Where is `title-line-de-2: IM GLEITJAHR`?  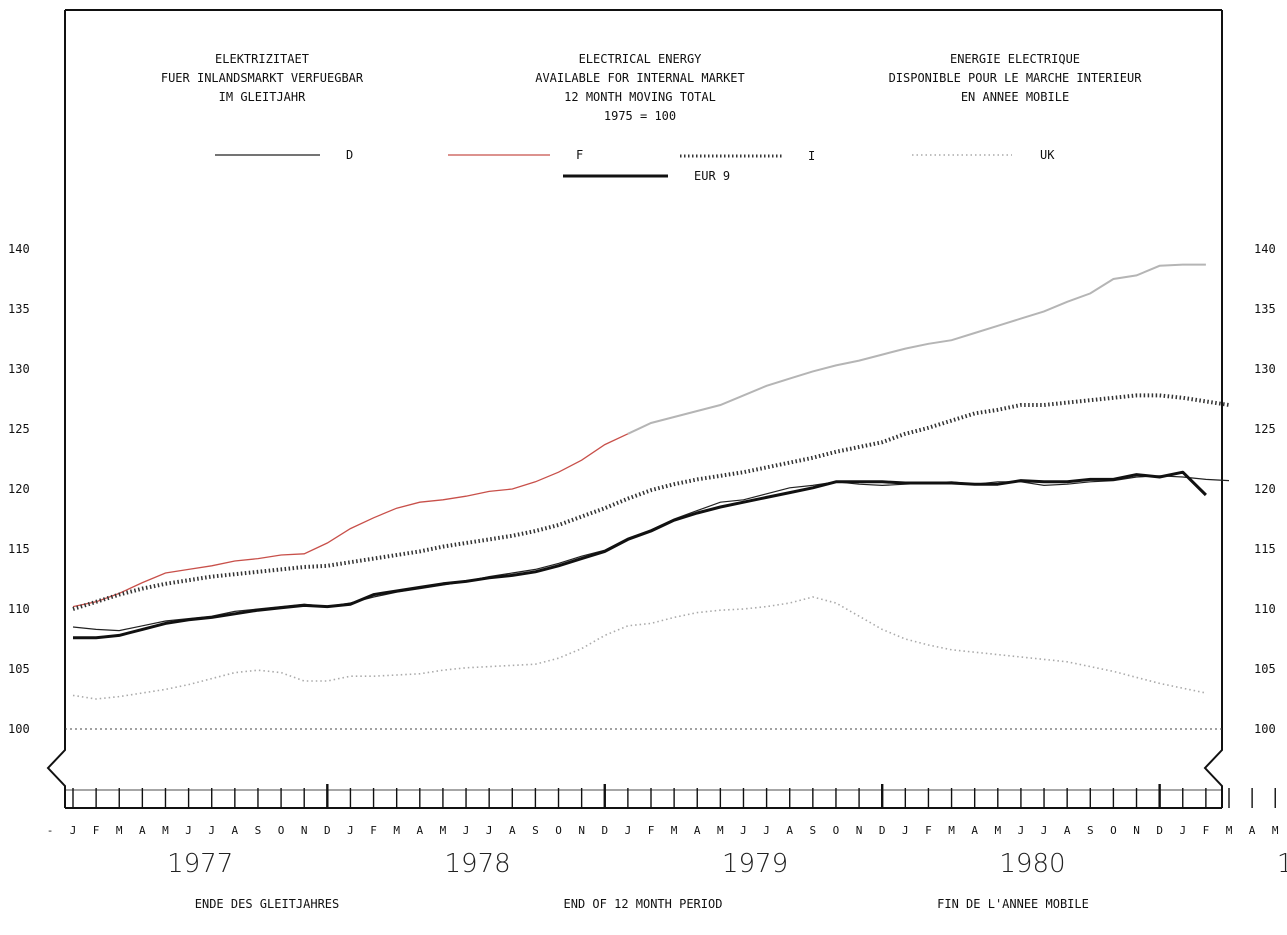
title-line-de-2: IM GLEITJAHR is located at coordinates (262, 97).